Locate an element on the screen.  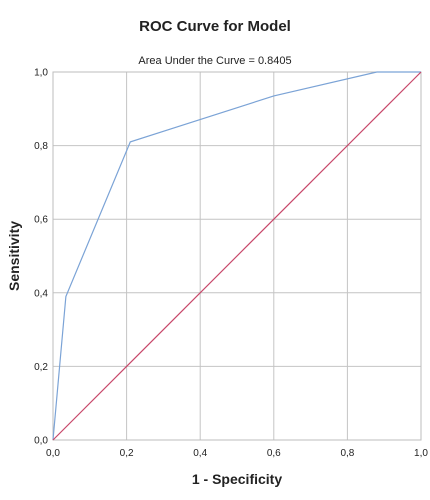
y-tick-label: 1,0 is located at coordinates (41, 73).